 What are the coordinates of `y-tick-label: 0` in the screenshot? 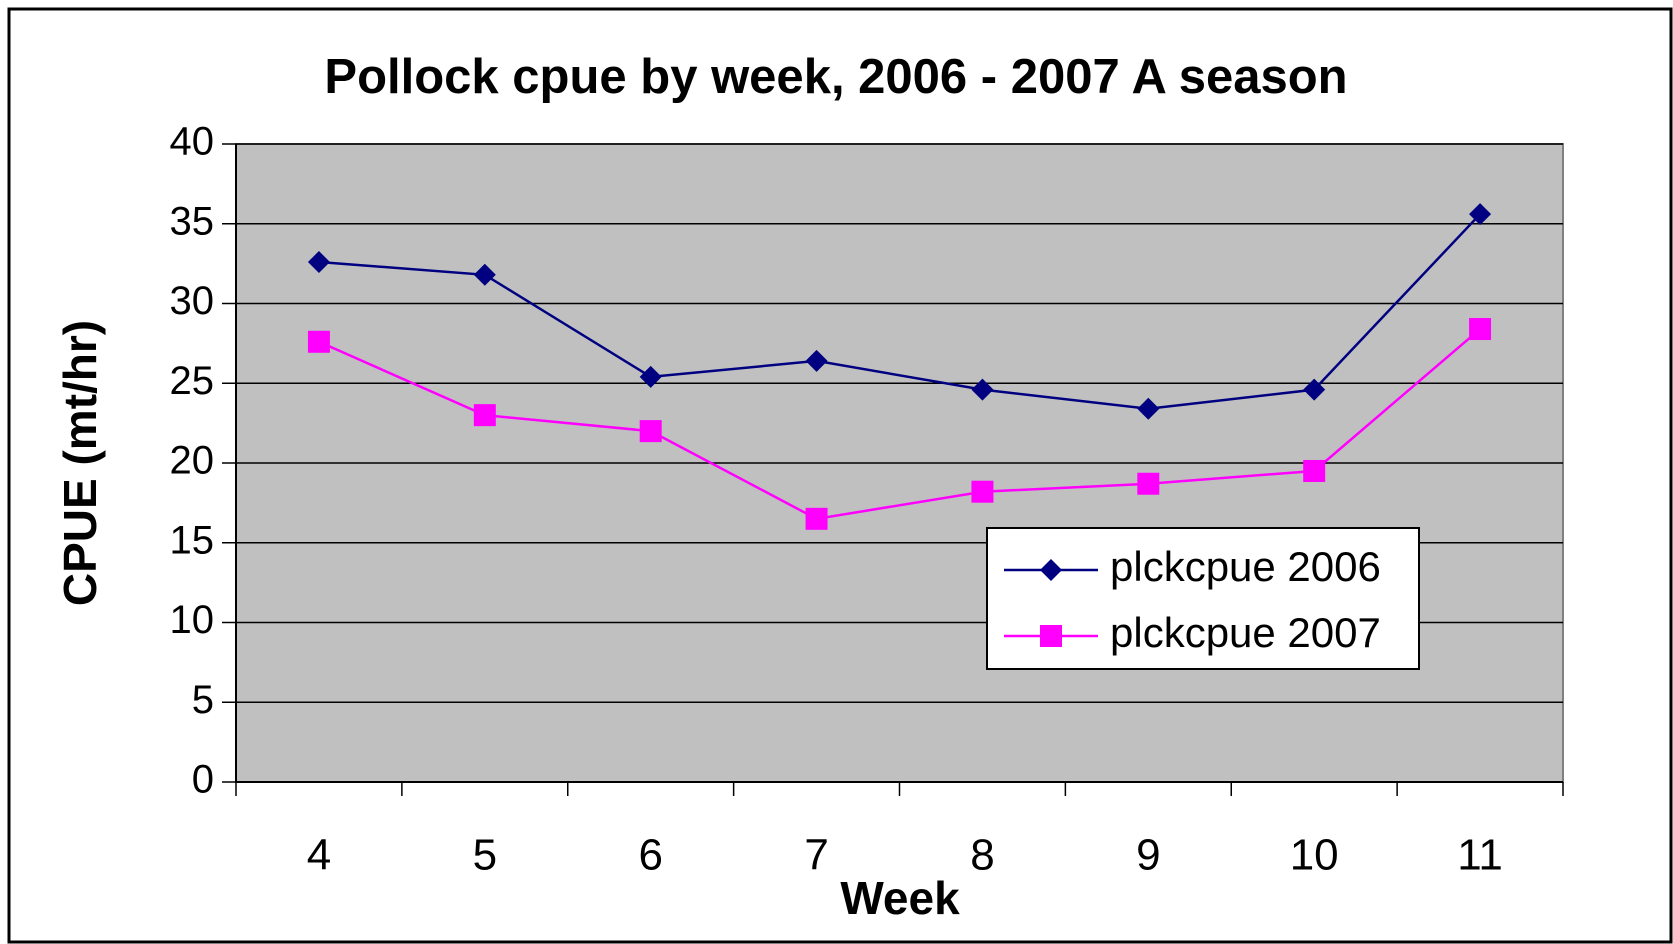 It's located at (203, 780).